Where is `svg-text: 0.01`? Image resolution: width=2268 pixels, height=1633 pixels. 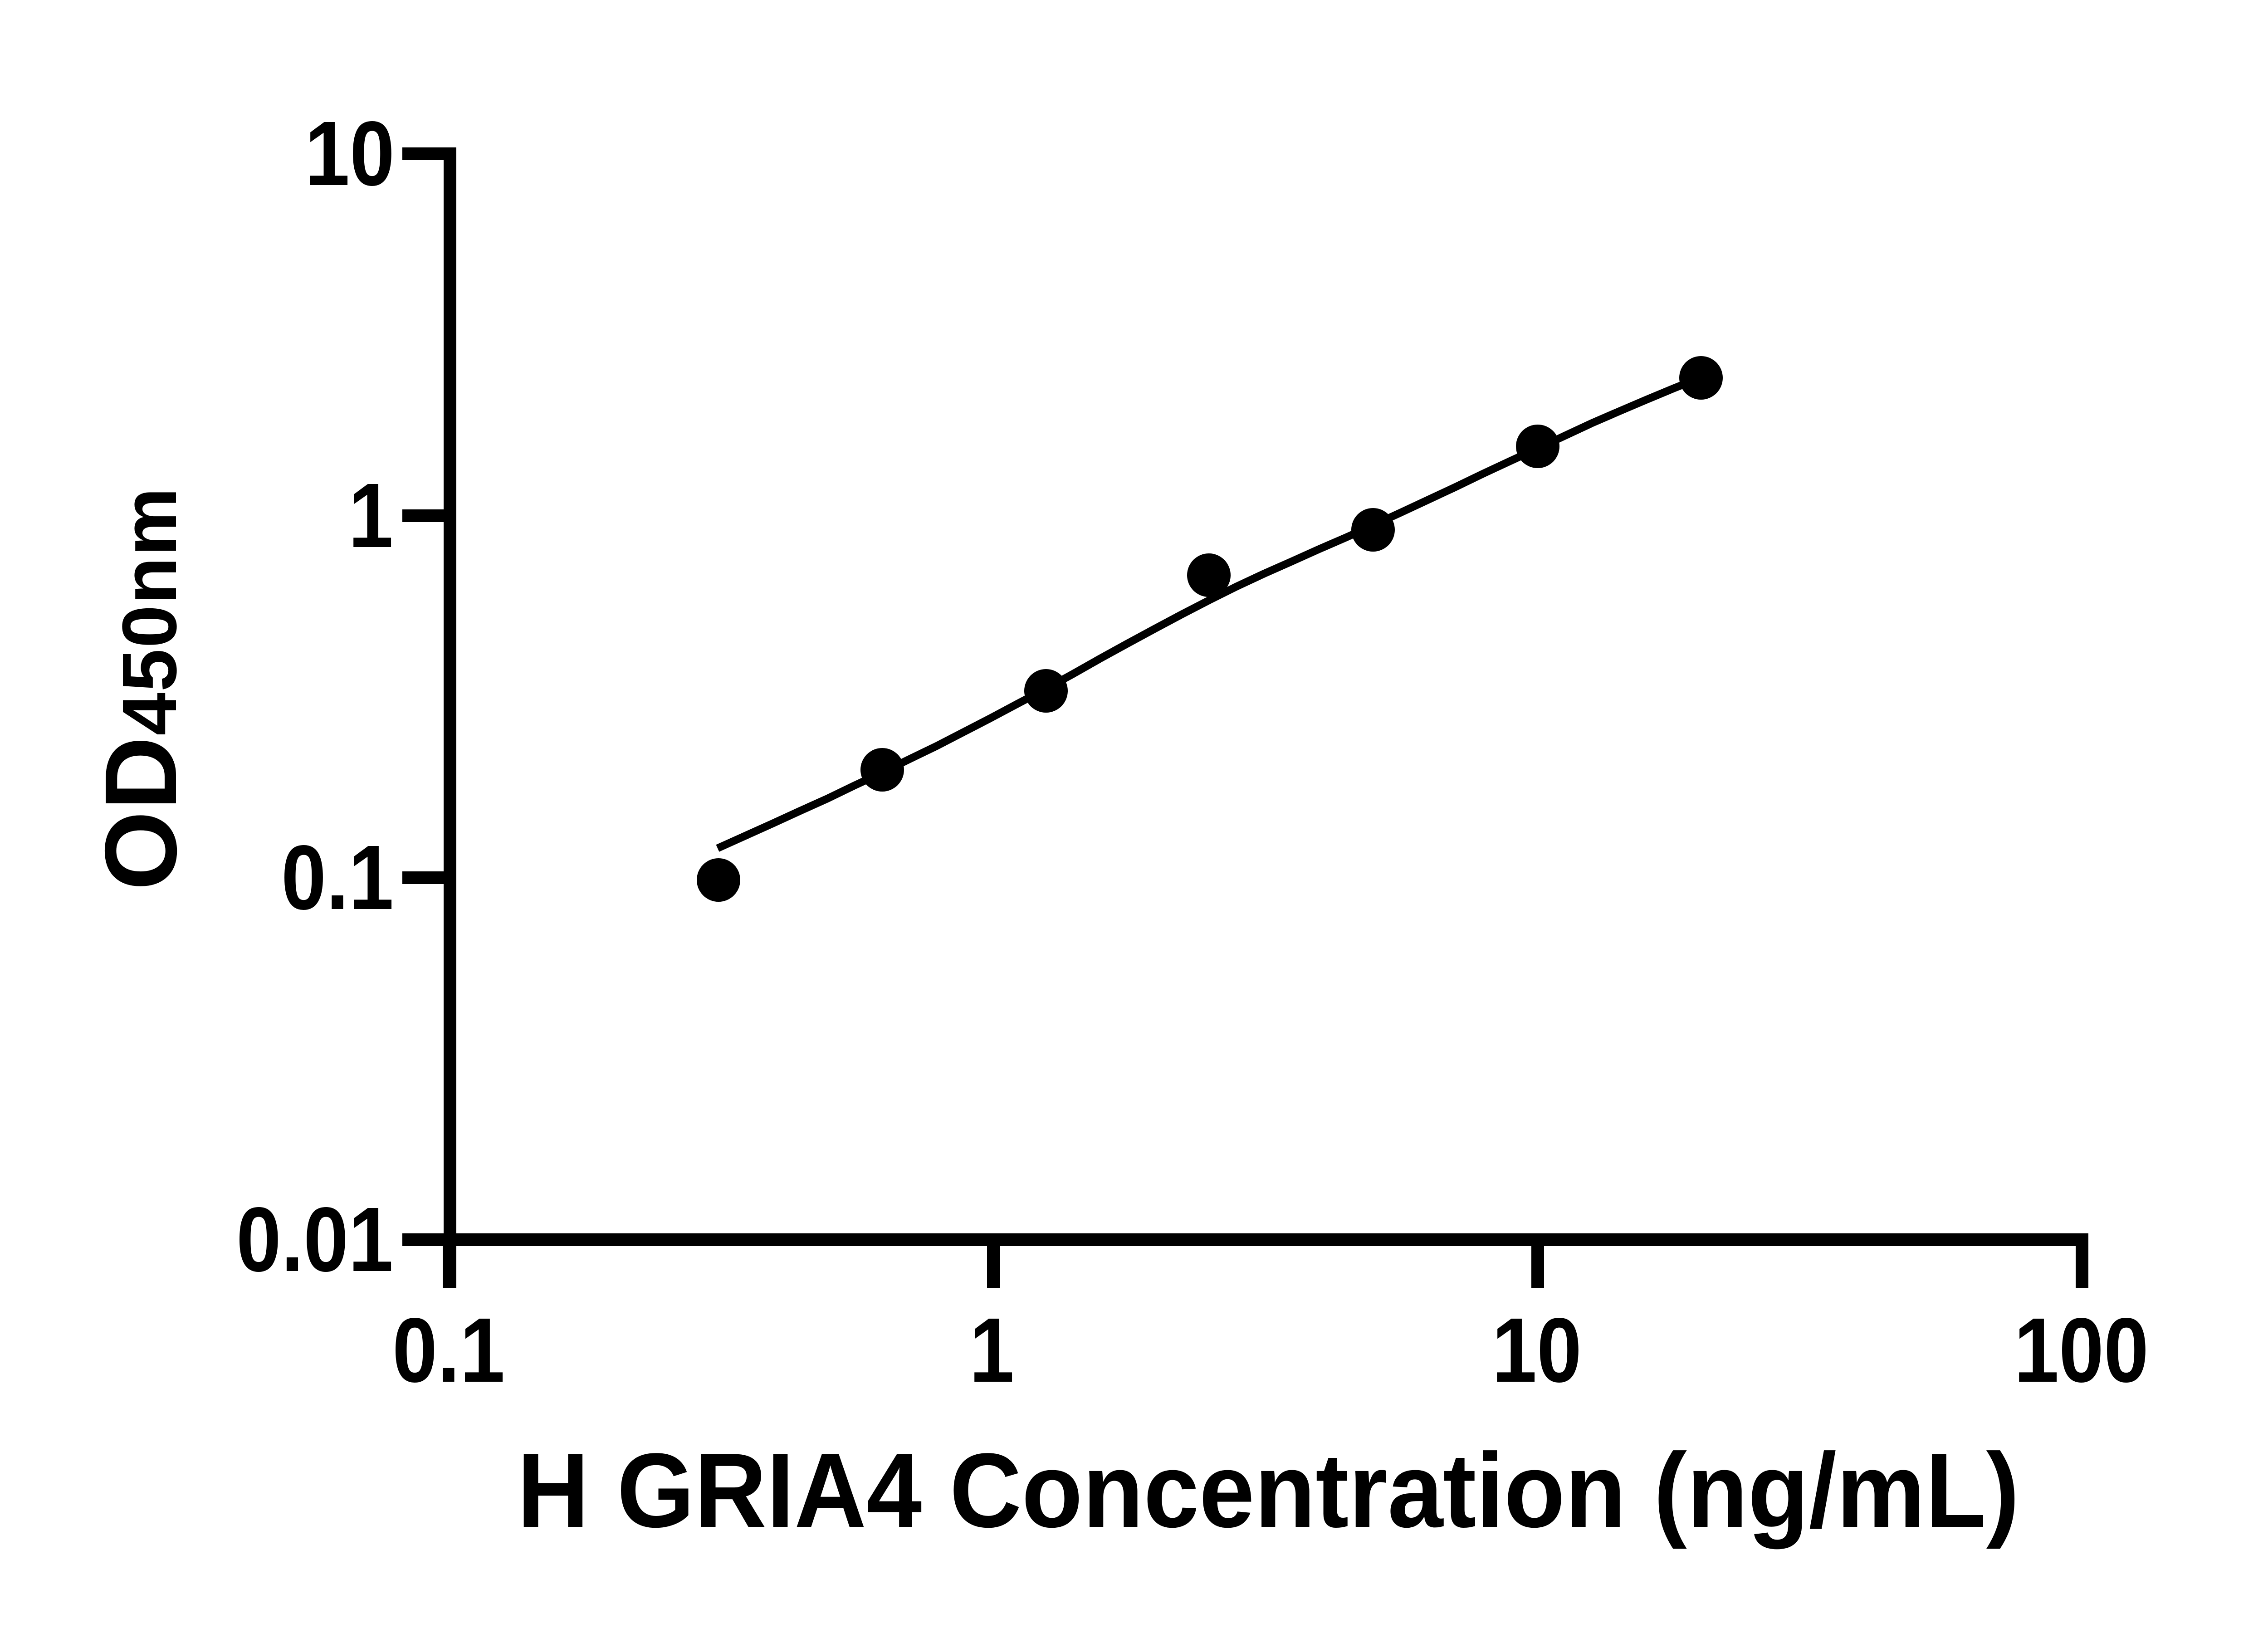 svg-text: 0.01 is located at coordinates (315, 1239).